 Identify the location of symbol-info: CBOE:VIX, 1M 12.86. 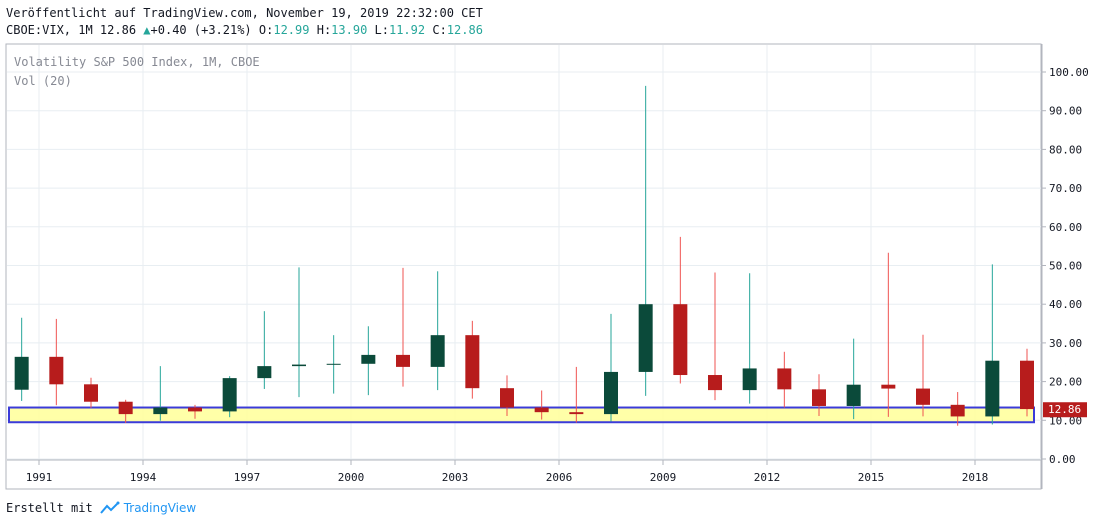
(71, 30).